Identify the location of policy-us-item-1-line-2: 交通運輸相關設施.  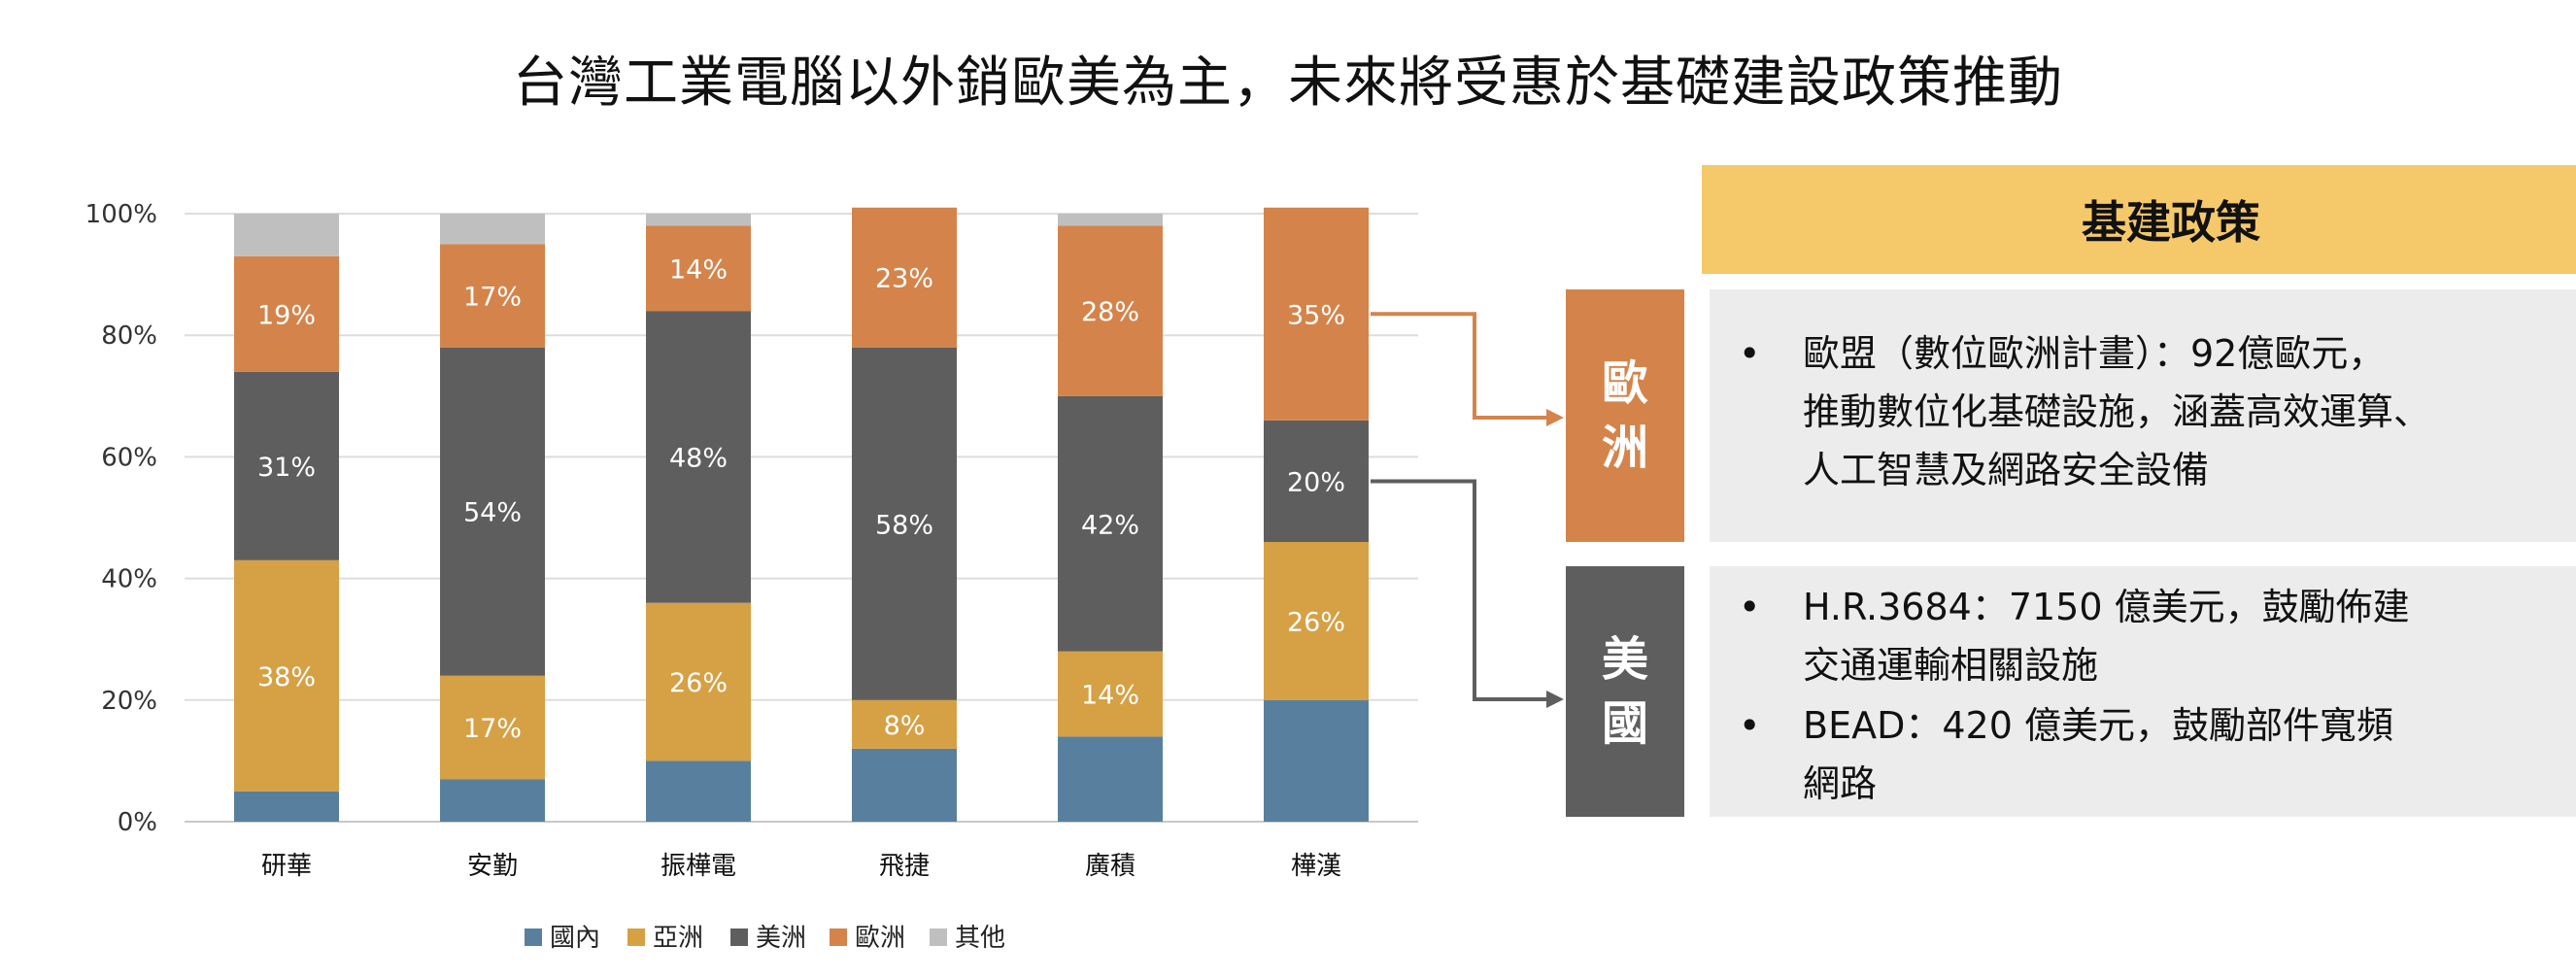
(1951, 665).